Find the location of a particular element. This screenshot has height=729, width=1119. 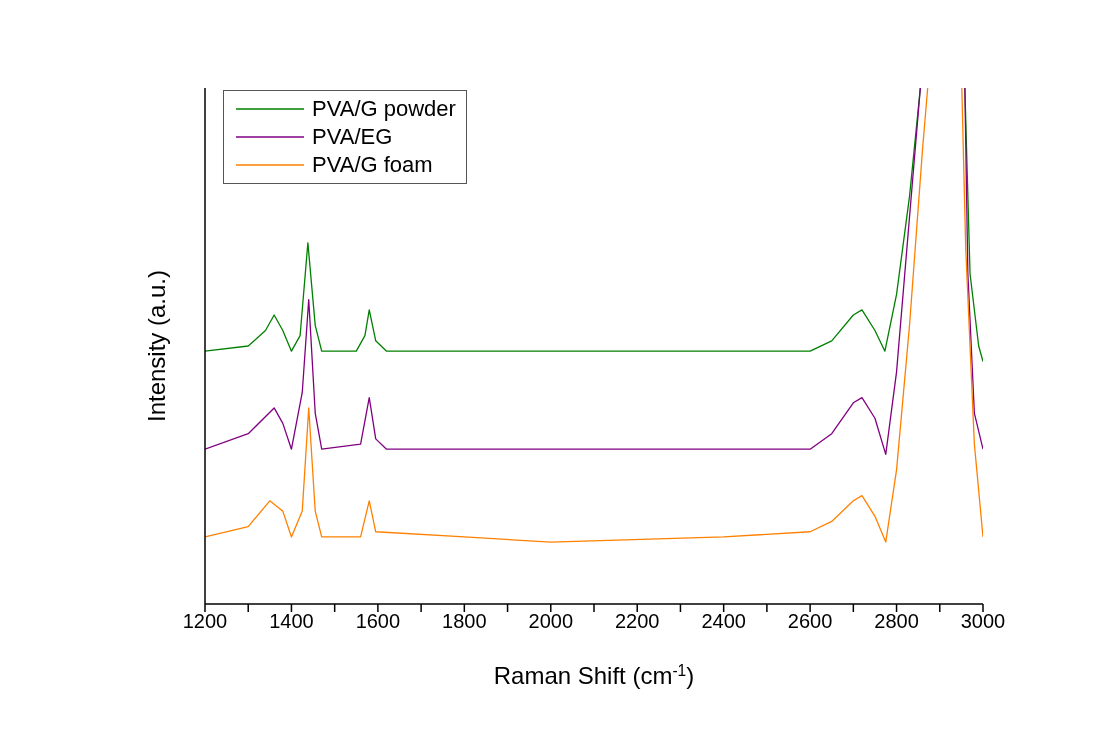

x-tick-label: 3000 is located at coordinates (983, 621).